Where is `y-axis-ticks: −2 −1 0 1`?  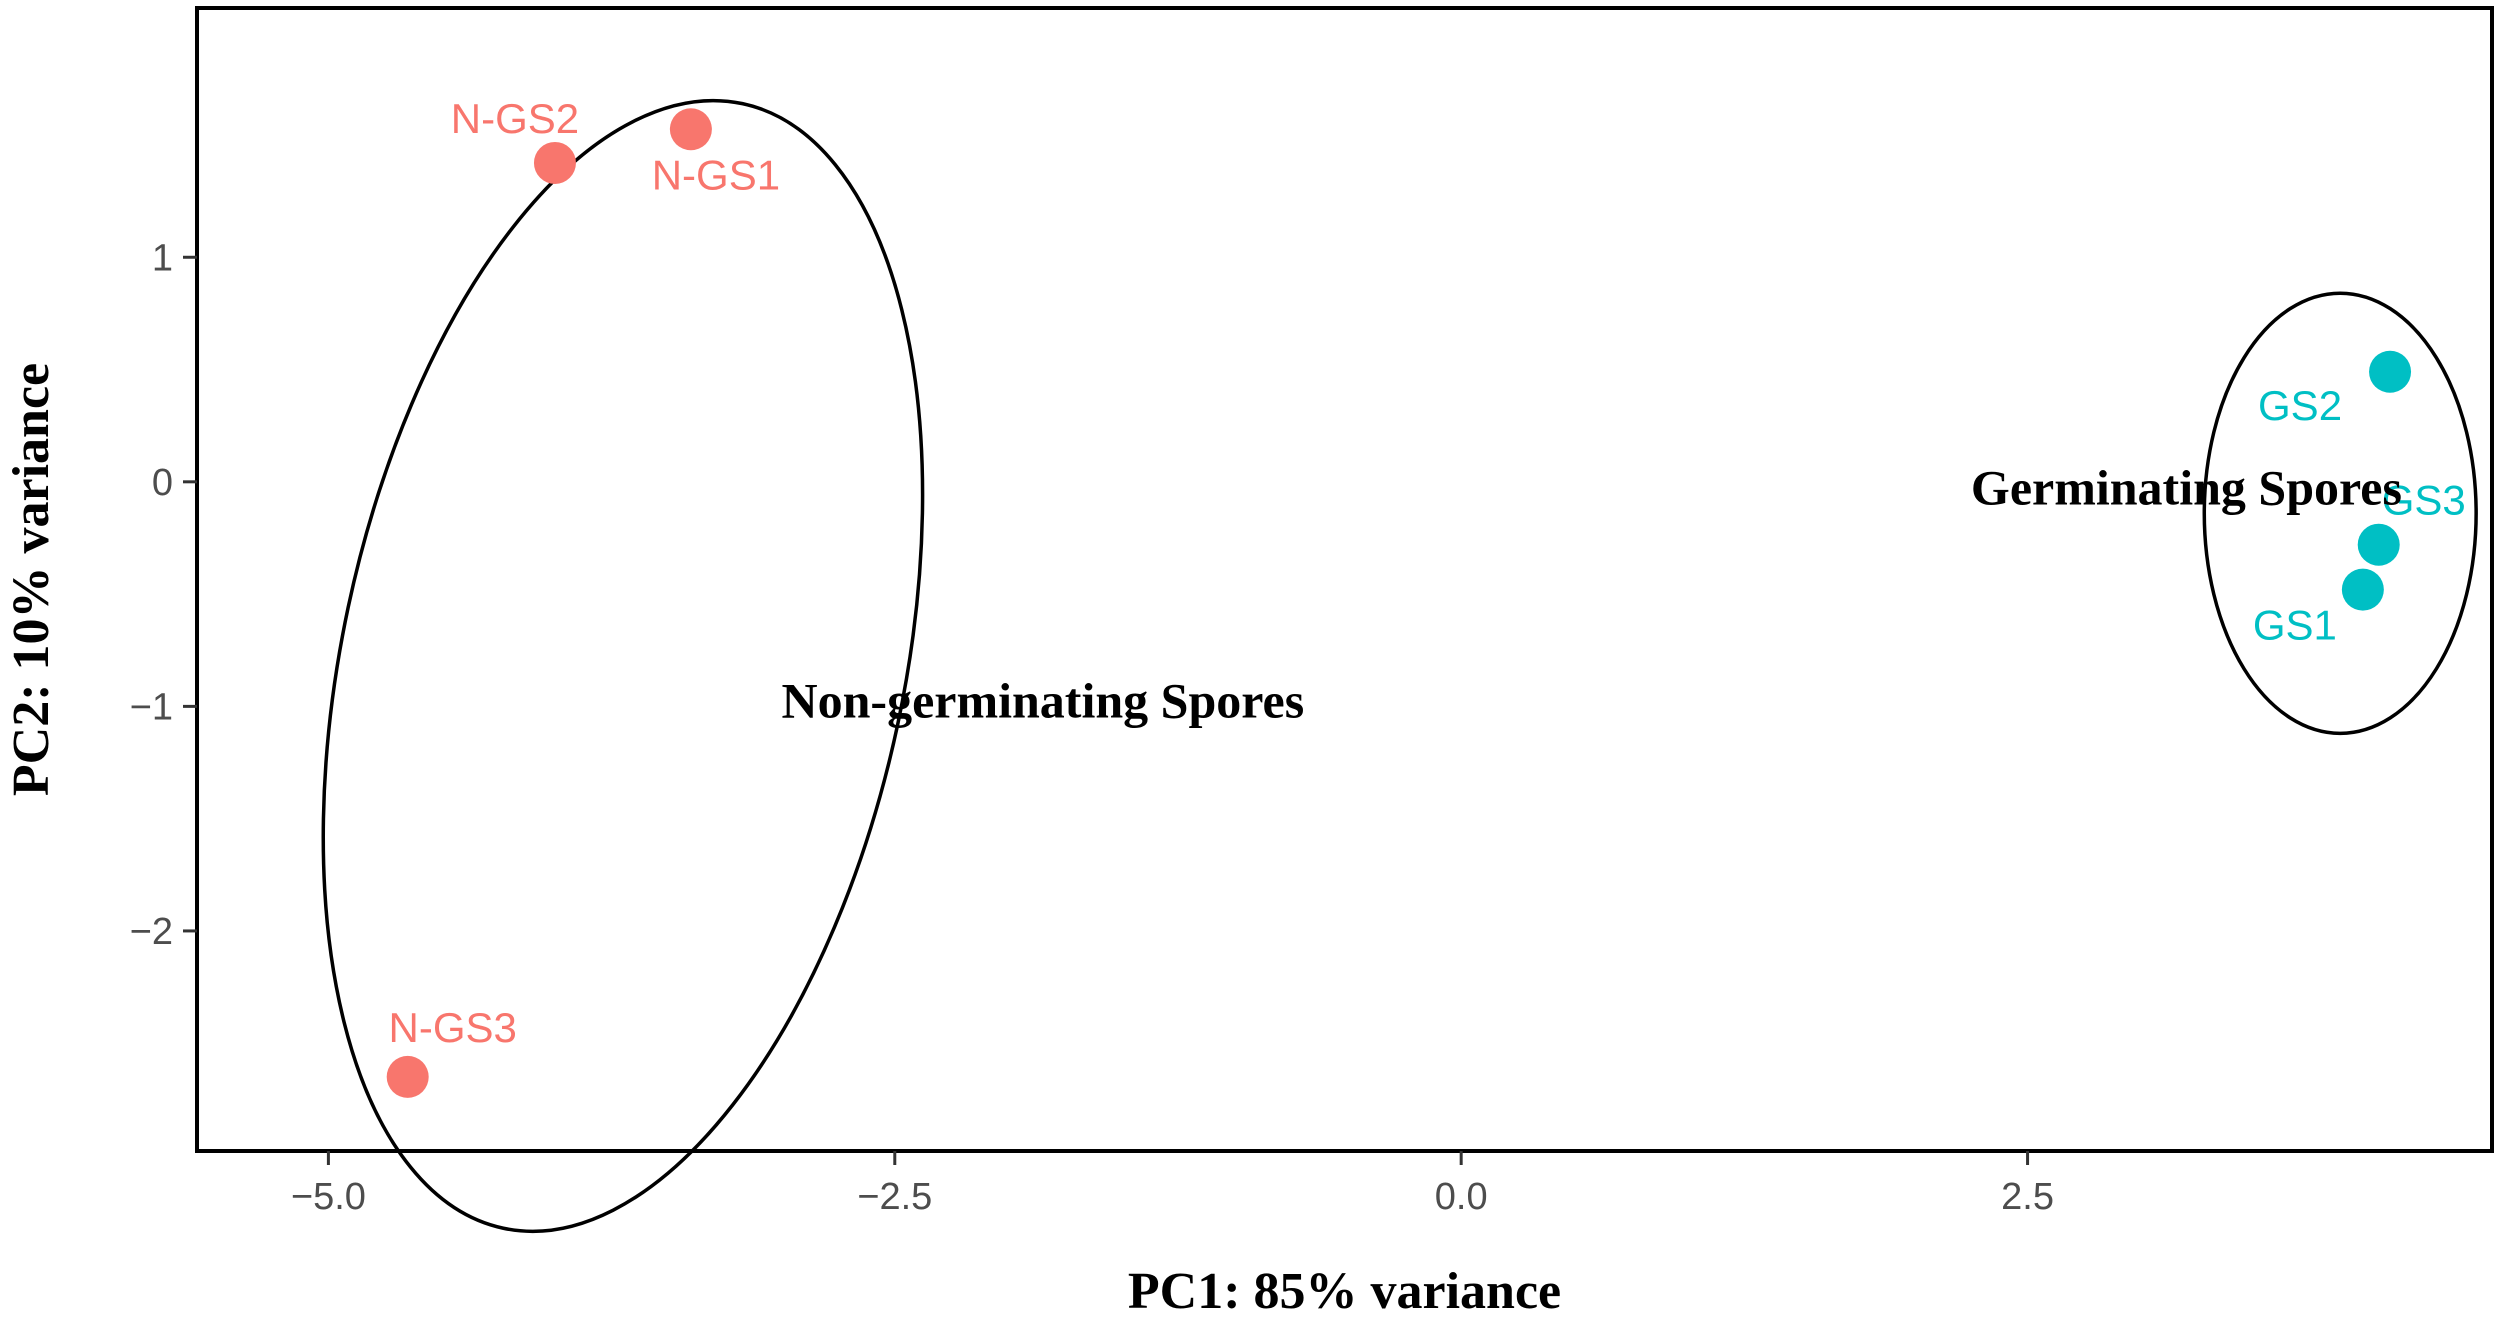 y-axis-ticks: −2 −1 0 1 is located at coordinates (163, 595).